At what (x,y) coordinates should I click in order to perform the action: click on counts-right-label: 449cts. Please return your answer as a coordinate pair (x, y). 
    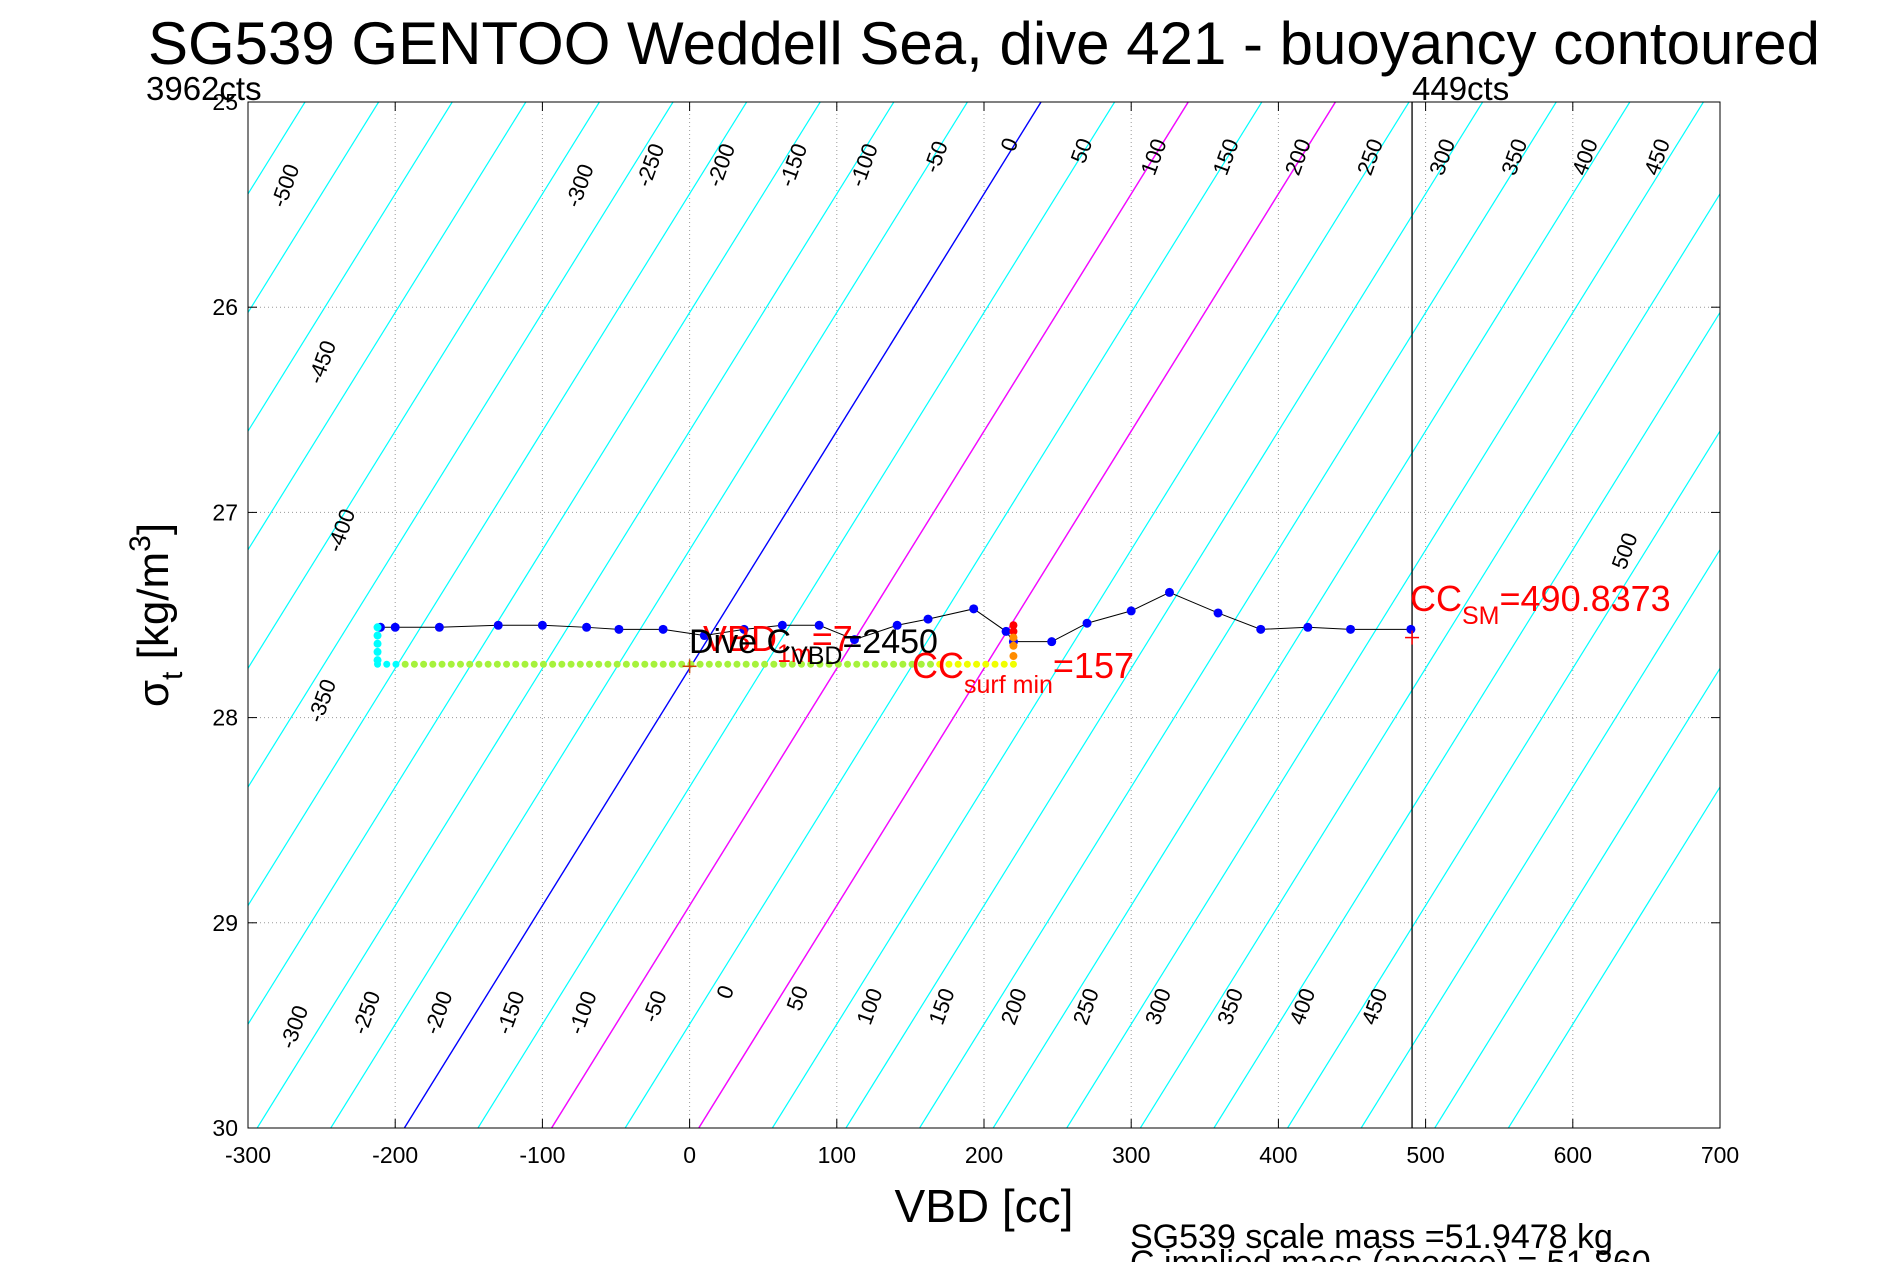
    Looking at the image, I should click on (1460, 88).